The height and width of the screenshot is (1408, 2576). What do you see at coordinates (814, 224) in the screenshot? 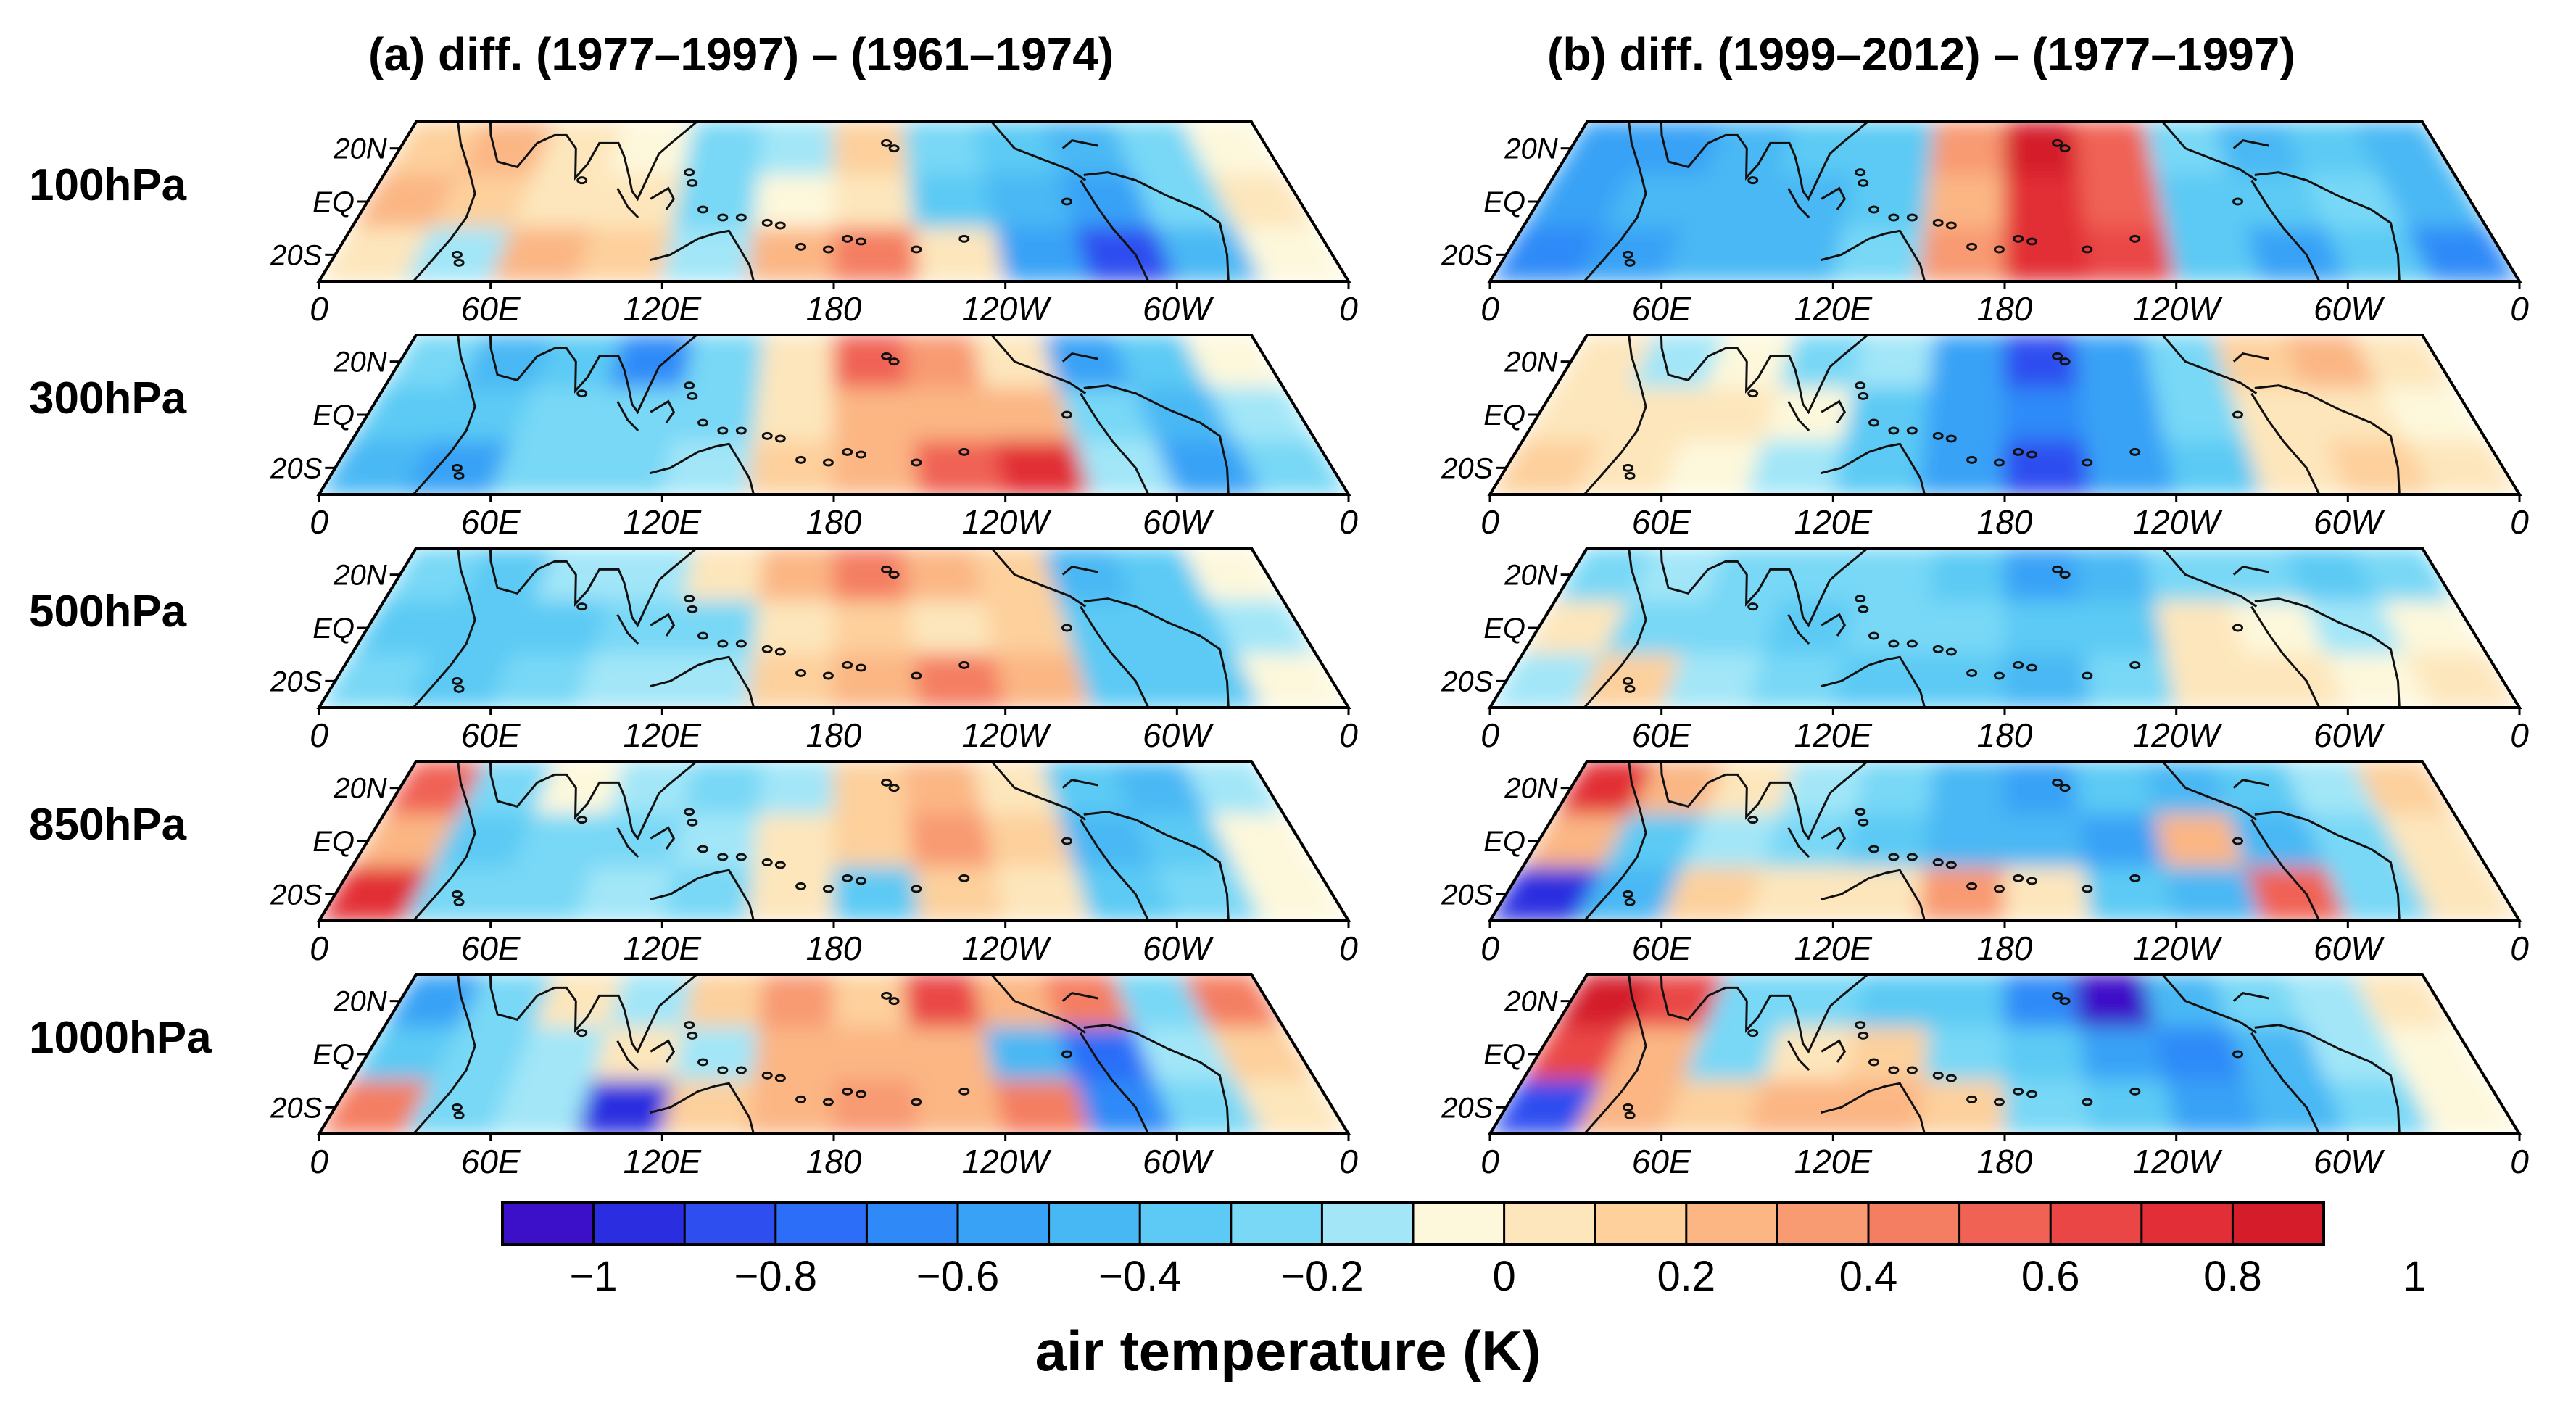
I see `map-row-100hpa: 20N EQ 20S 0 60E 120E 180 120W 60W 0` at bounding box center [814, 224].